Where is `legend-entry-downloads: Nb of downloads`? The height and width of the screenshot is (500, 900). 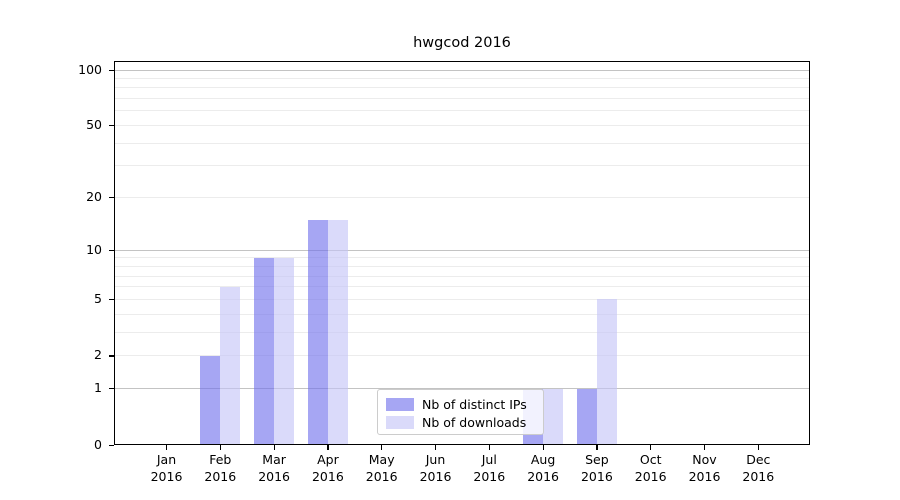
legend-entry-downloads: Nb of downloads is located at coordinates (464, 422).